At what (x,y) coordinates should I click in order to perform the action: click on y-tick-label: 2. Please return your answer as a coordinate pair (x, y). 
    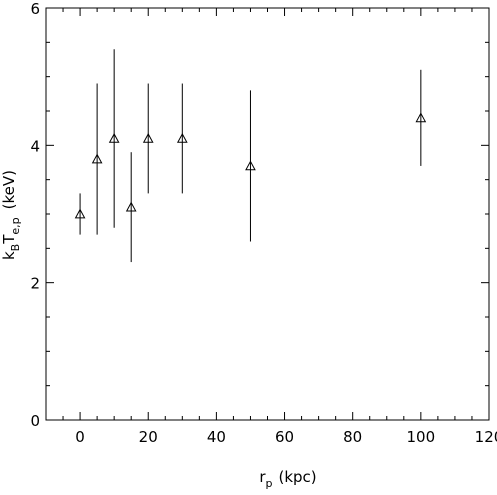
    Looking at the image, I should click on (35, 284).